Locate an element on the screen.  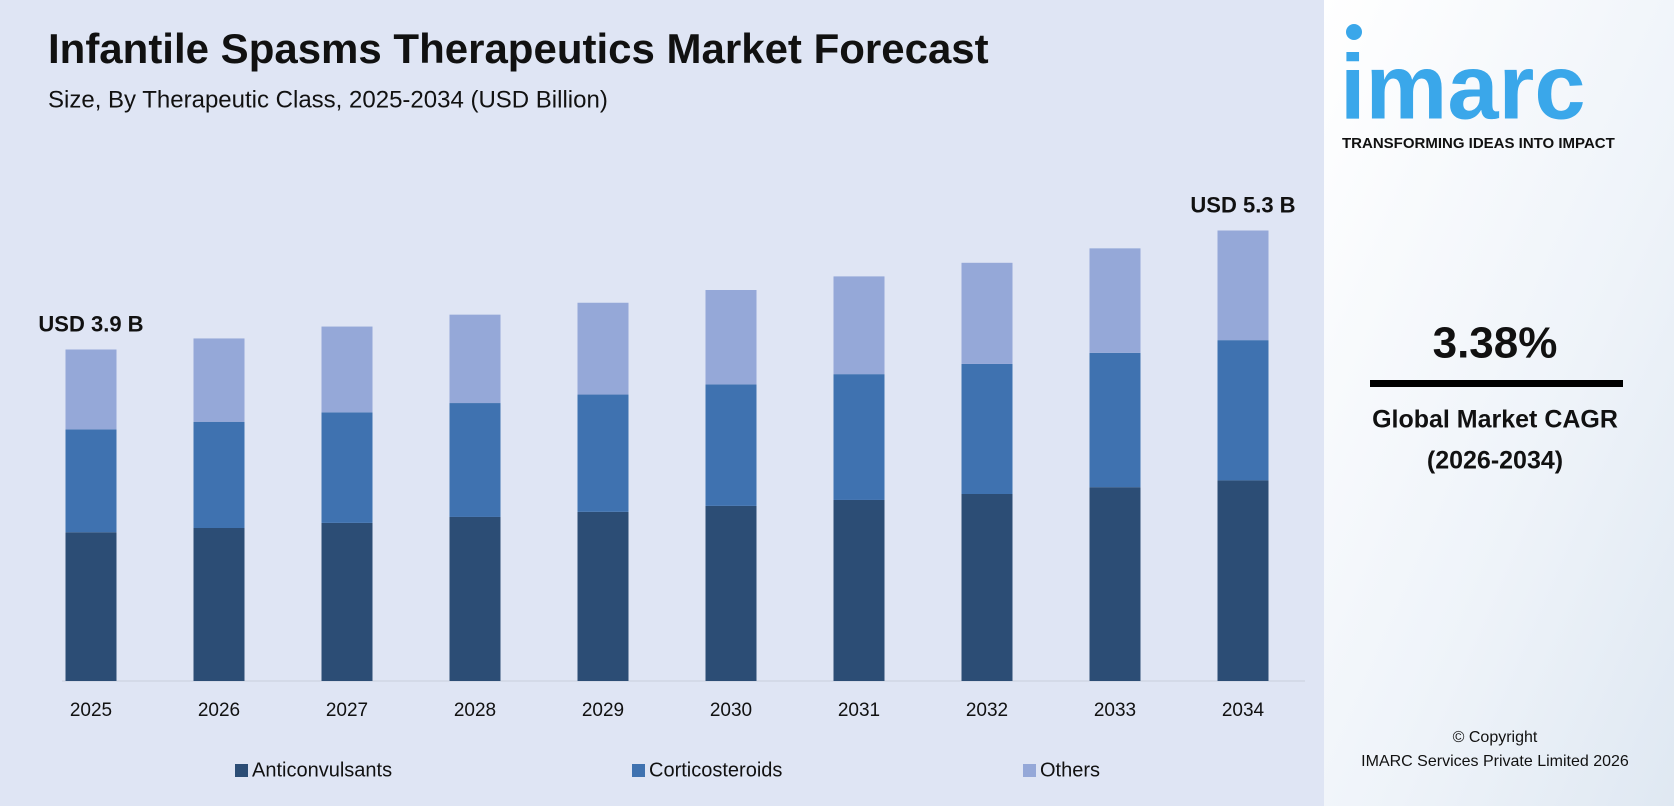
copyright-owner: IMARC Services Private Limited 2026 is located at coordinates (1495, 761).